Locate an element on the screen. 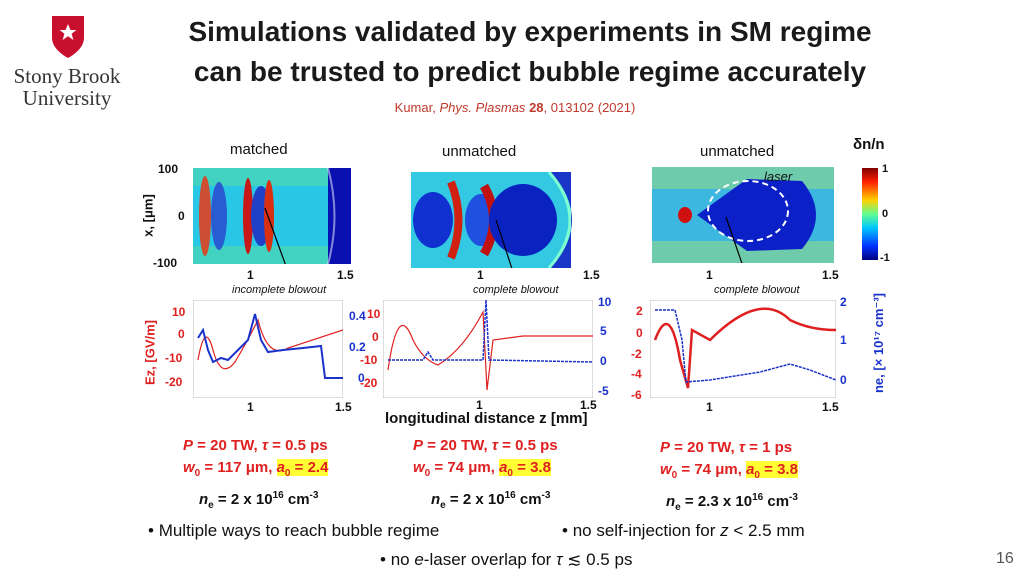  p2-power: 20 TW is located at coordinates (462, 445).